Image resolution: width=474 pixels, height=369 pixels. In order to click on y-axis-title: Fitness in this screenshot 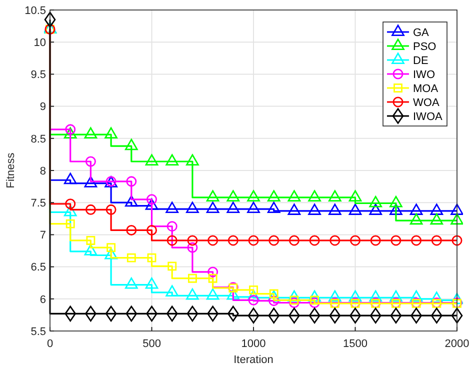, I will do `click(11, 170)`.